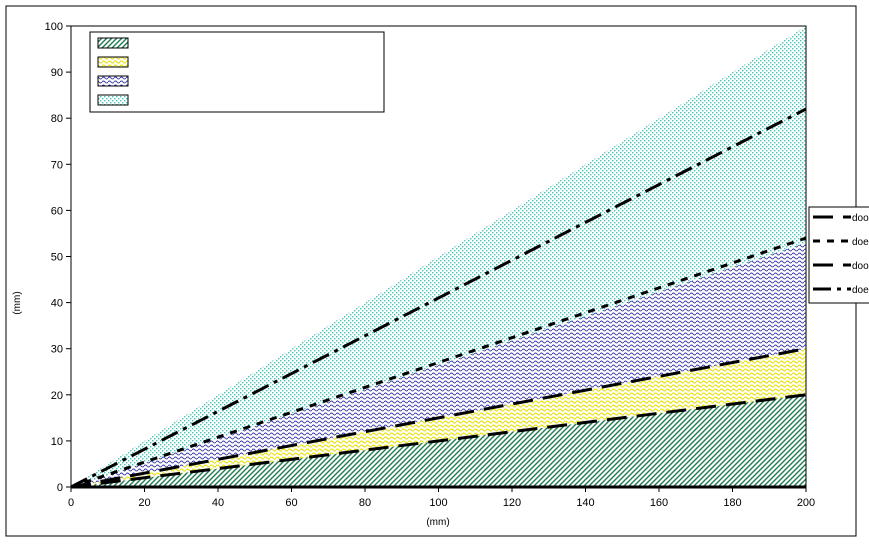  I want to click on x-tick-label: 20, so click(144, 503).